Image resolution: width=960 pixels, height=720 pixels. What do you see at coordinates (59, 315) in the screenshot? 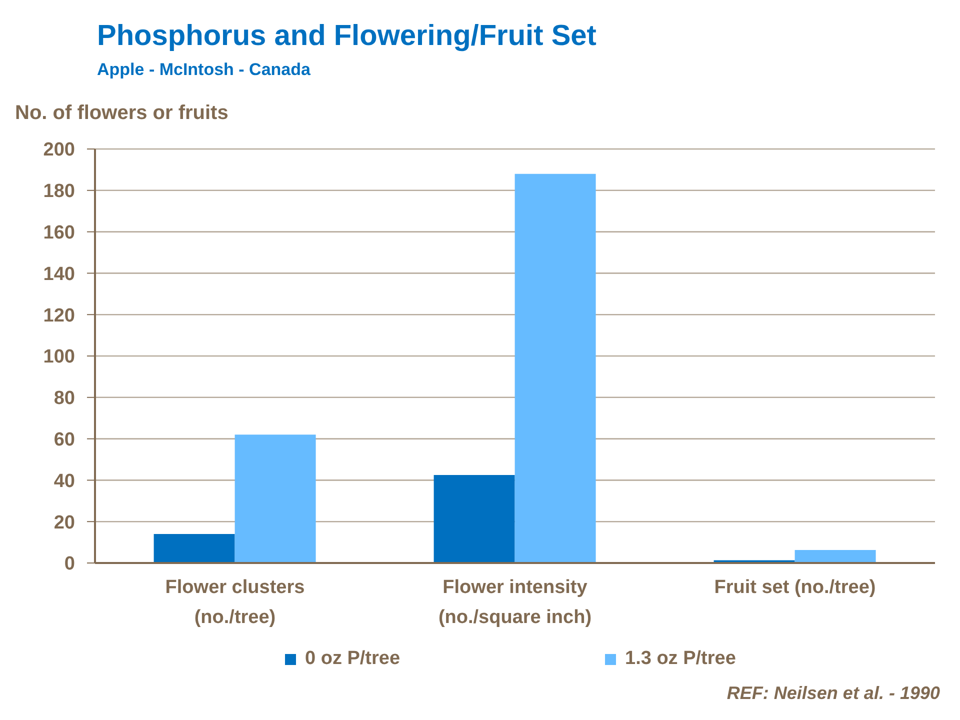
I see `y-tick-label: 120` at bounding box center [59, 315].